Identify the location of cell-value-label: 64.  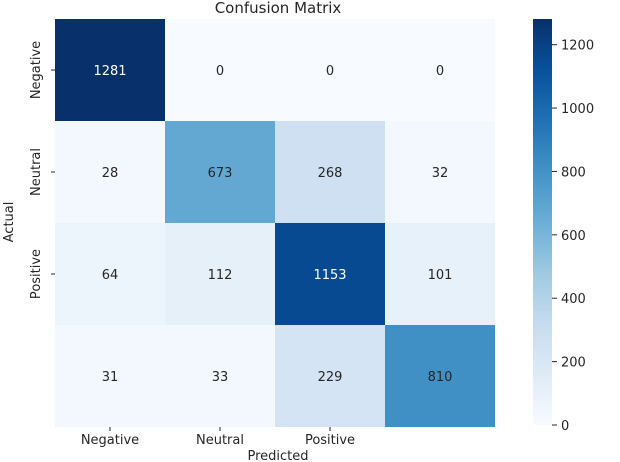
(110, 275).